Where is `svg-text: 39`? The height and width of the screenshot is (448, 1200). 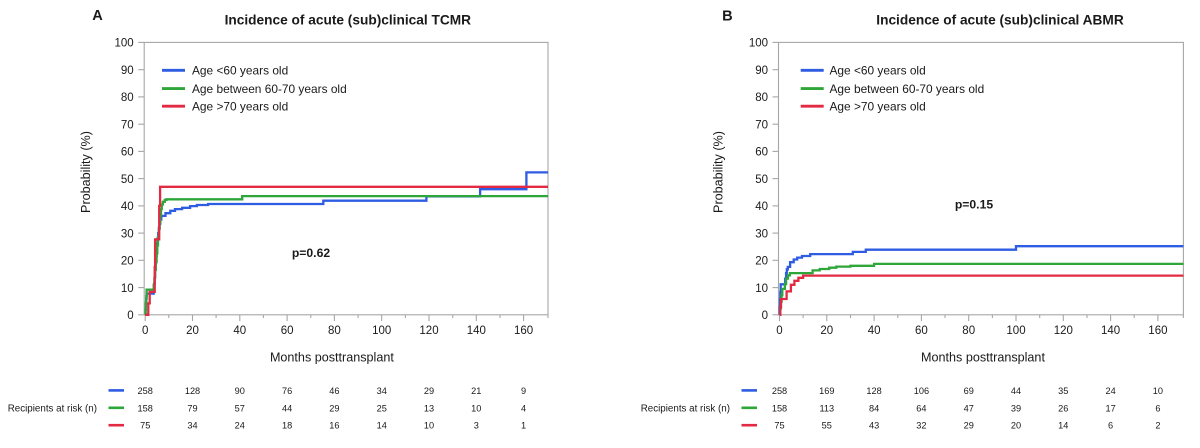 svg-text: 39 is located at coordinates (1016, 408).